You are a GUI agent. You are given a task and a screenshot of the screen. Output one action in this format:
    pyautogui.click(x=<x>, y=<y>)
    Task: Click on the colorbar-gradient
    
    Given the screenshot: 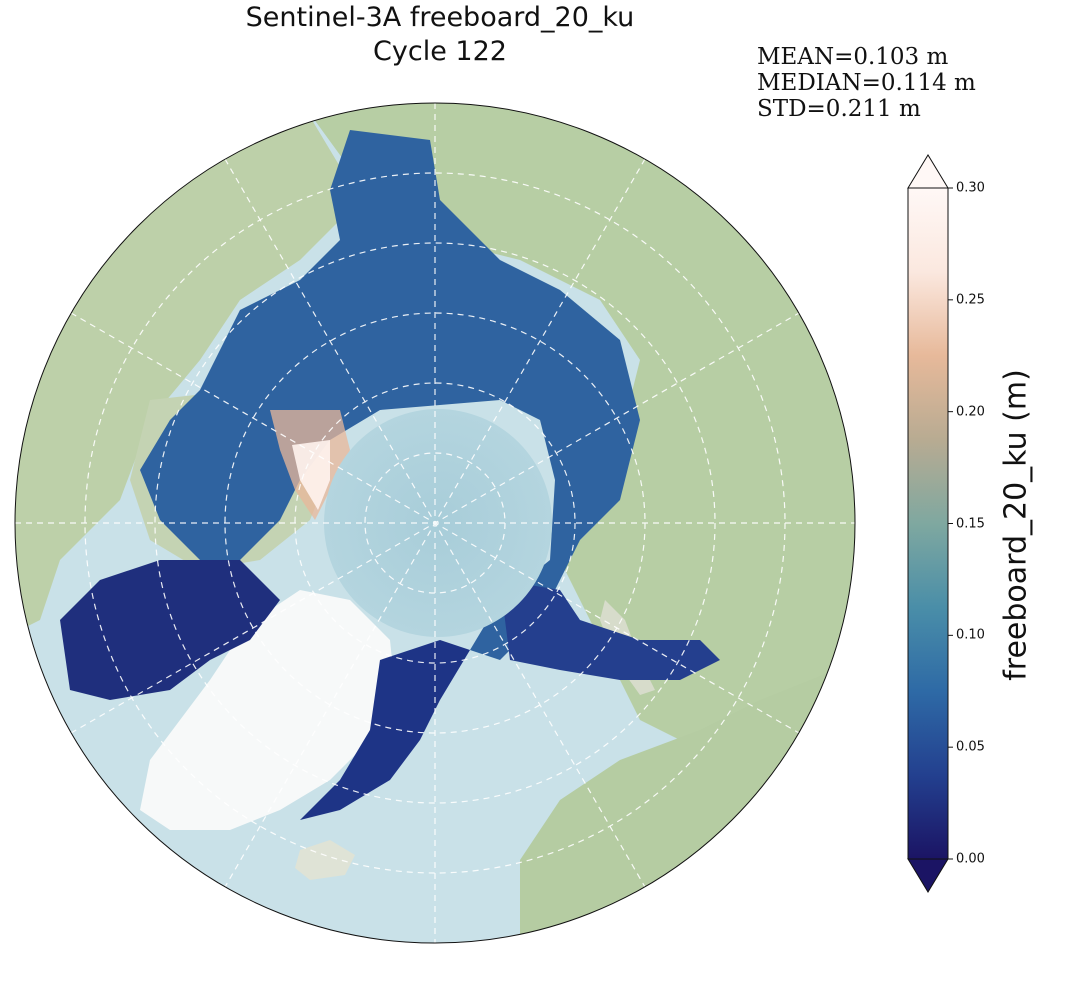 What is the action you would take?
    pyautogui.click(x=928, y=523)
    